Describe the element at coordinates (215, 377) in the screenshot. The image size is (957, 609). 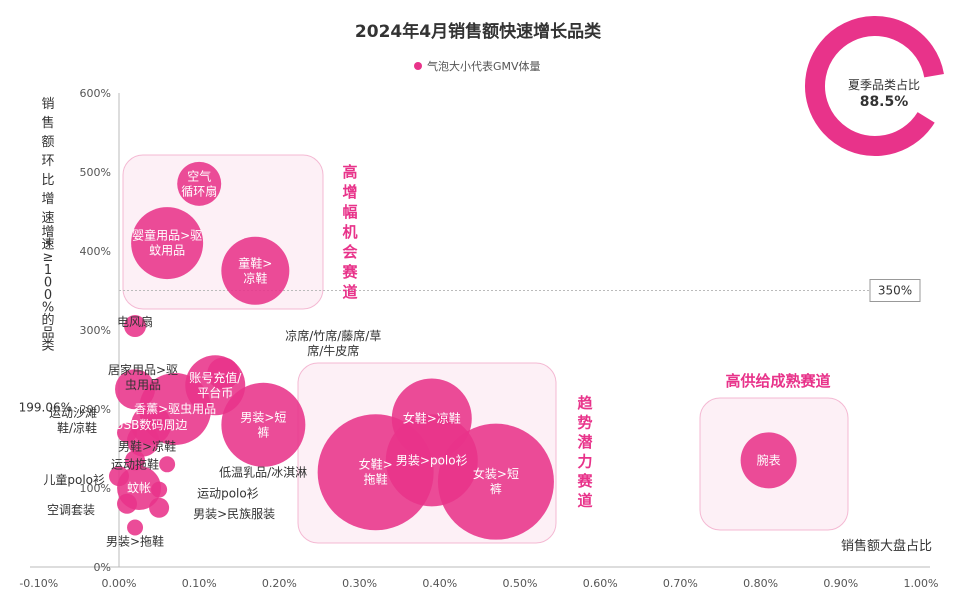
I see `bubble-label: 账号充值/` at that location.